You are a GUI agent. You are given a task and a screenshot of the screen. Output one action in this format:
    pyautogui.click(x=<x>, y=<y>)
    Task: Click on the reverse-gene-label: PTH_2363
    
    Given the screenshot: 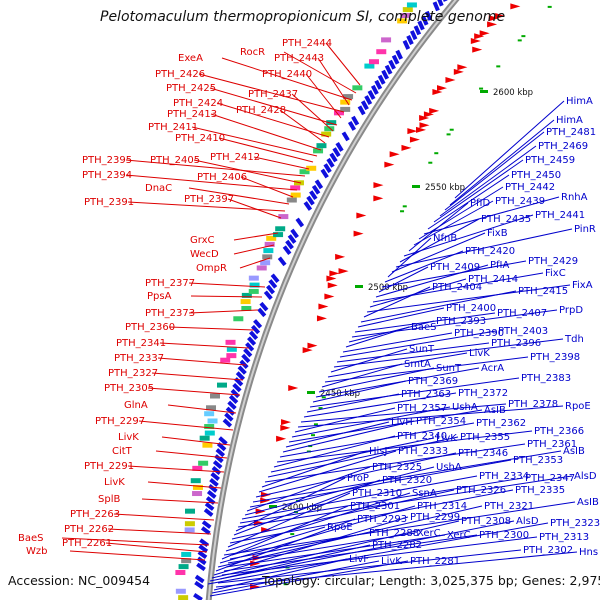 What is the action you would take?
    pyautogui.click(x=426, y=394)
    